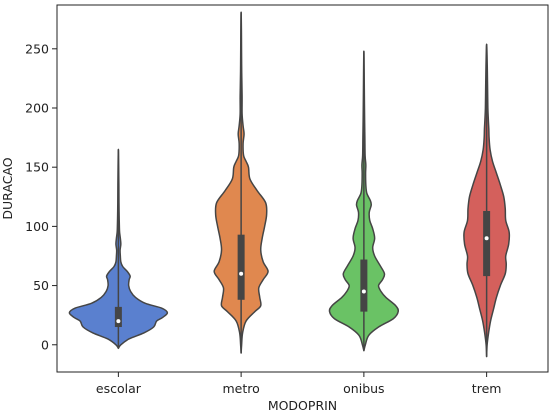  I want to click on violin-median-trem, so click(486, 238).